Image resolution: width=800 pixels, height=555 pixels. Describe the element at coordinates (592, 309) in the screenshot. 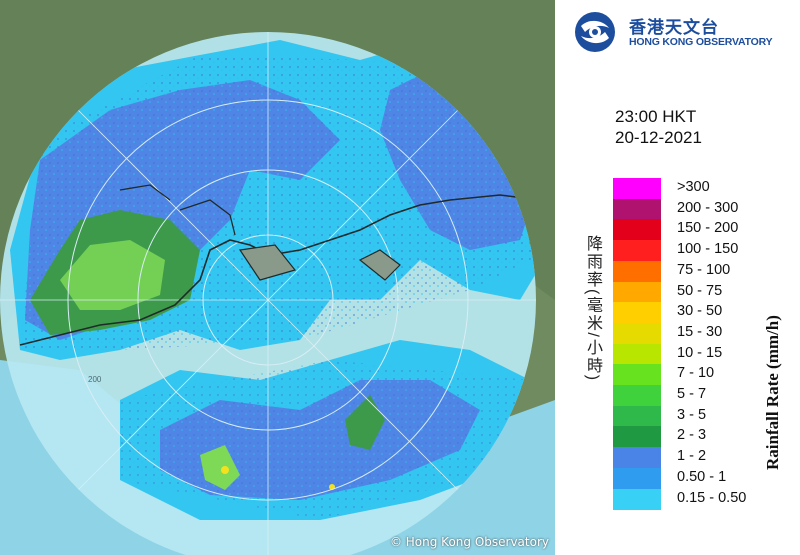

I see `unit-label-chinese: 降雨率(毫米/小時)` at that location.